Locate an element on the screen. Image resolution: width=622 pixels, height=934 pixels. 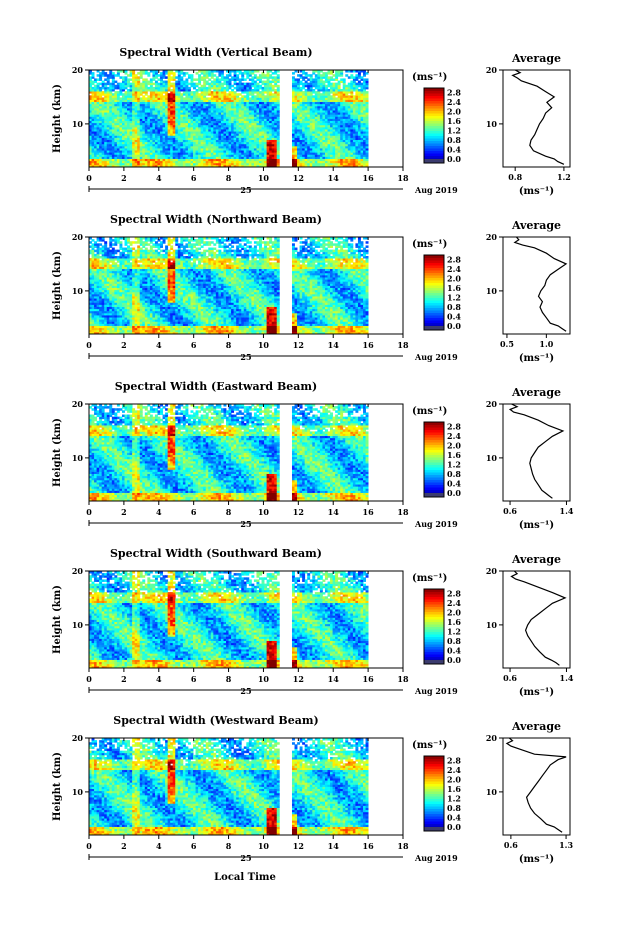
colorbar-tick-label: 0.0 is located at coordinates (454, 159).